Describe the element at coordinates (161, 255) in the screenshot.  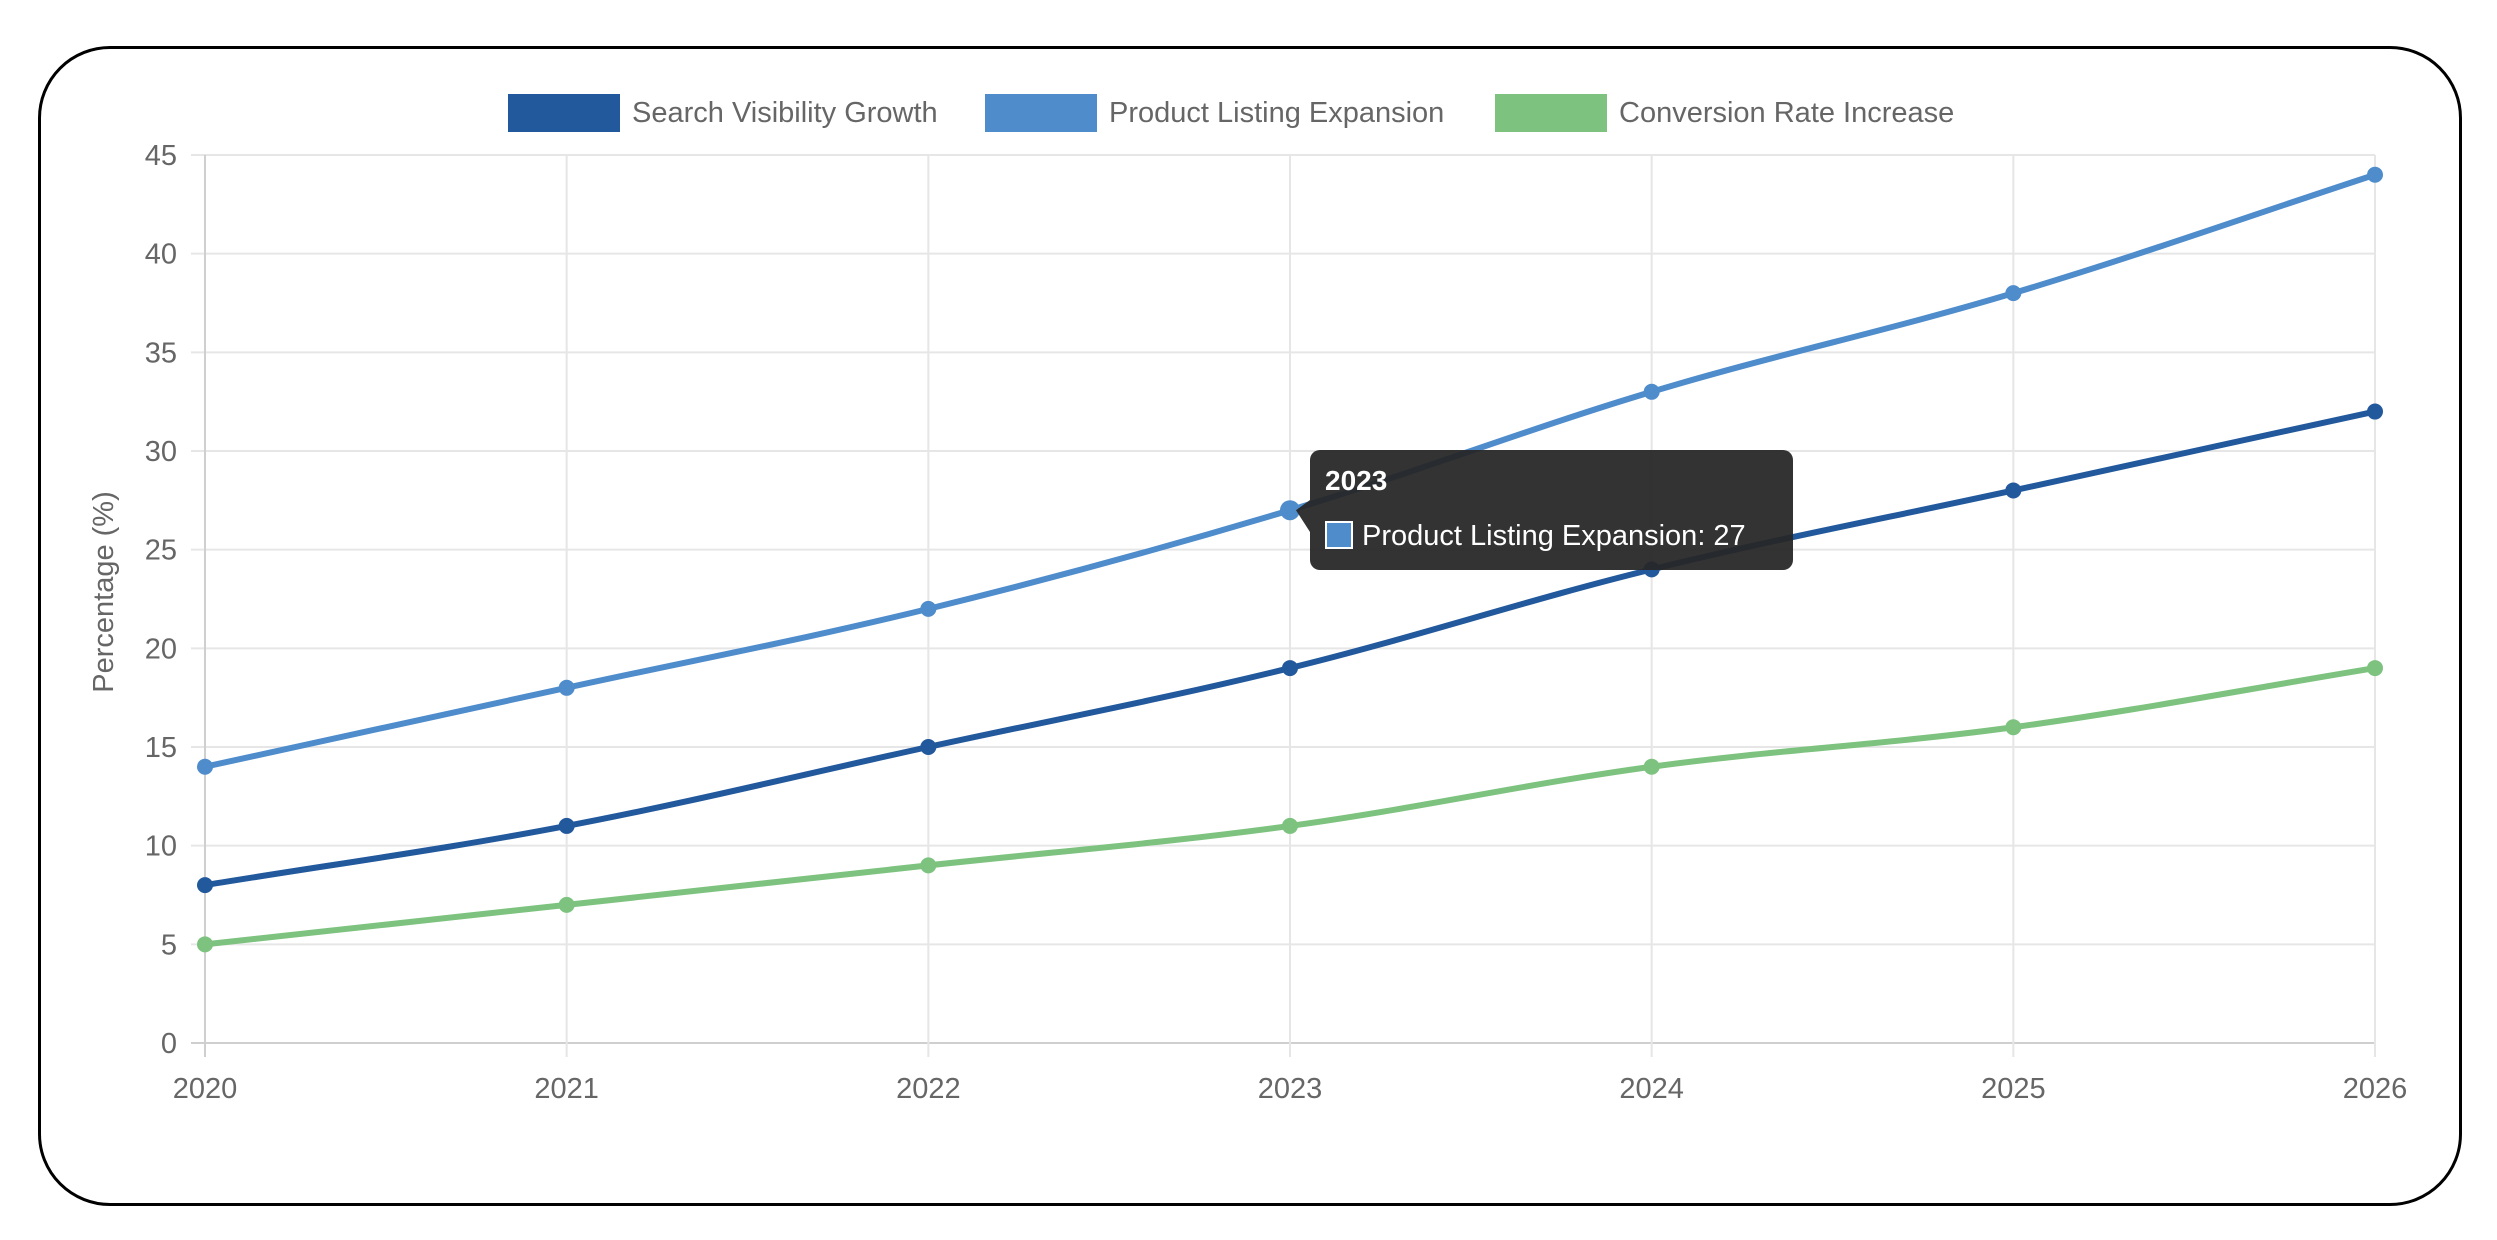
I see `y-tick-label: 40` at that location.